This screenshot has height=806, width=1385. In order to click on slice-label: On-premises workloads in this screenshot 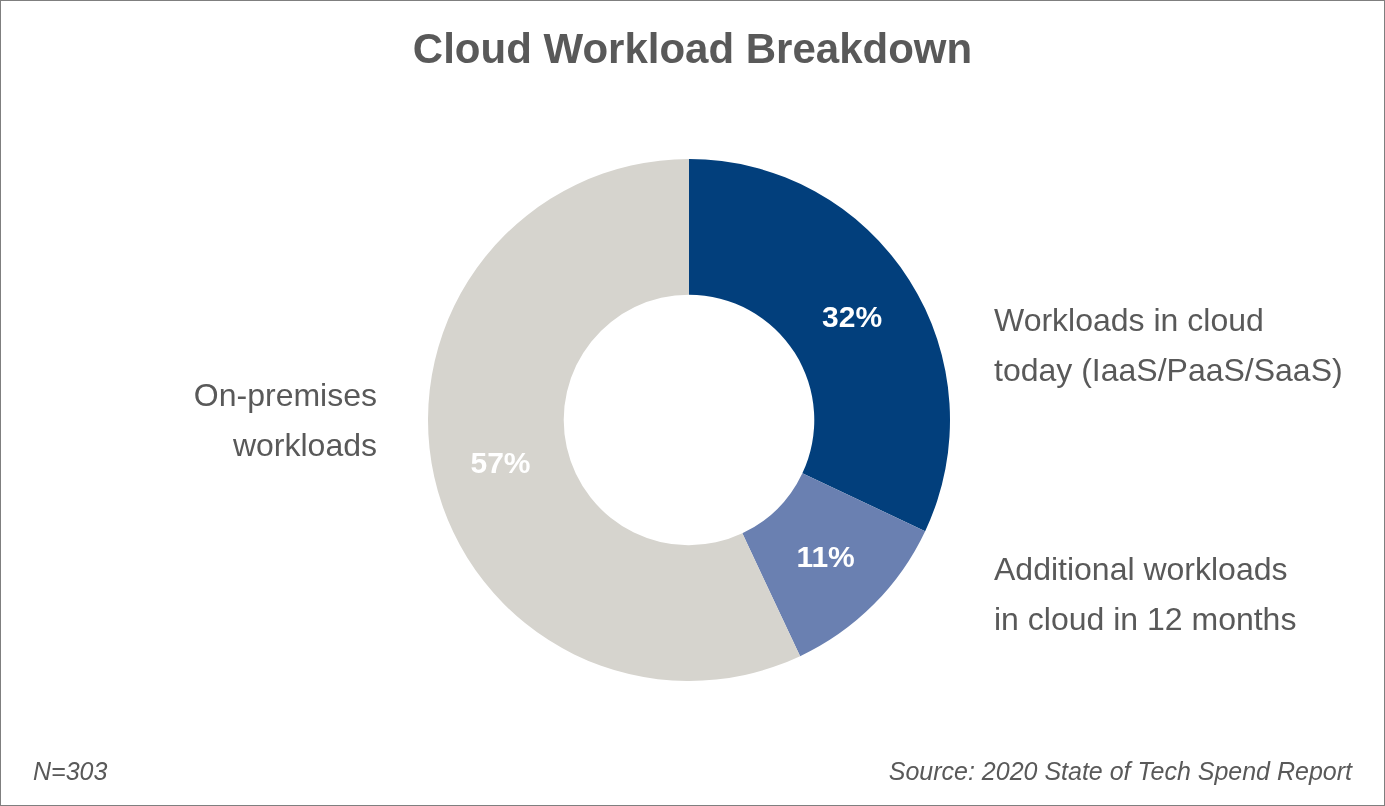, I will do `click(285, 420)`.